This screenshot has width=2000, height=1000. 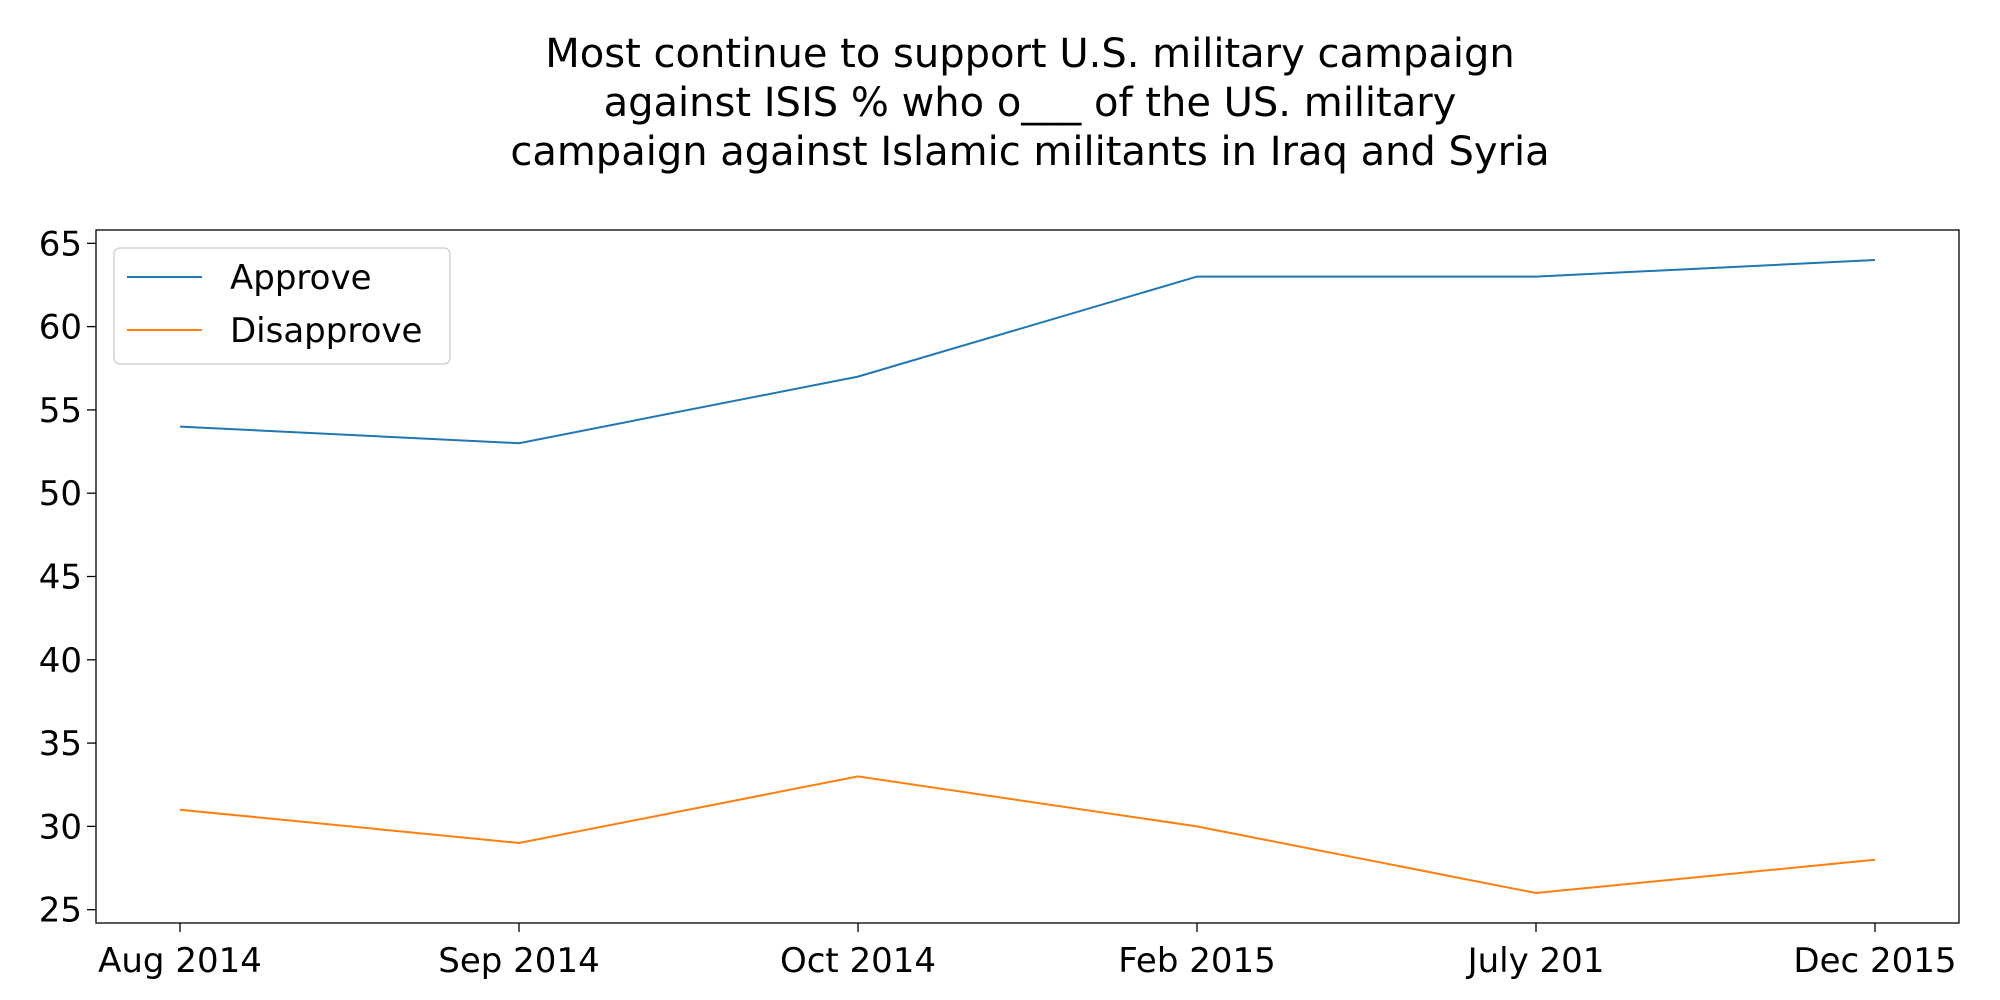 What do you see at coordinates (60, 911) in the screenshot?
I see `y-tick-label: 25` at bounding box center [60, 911].